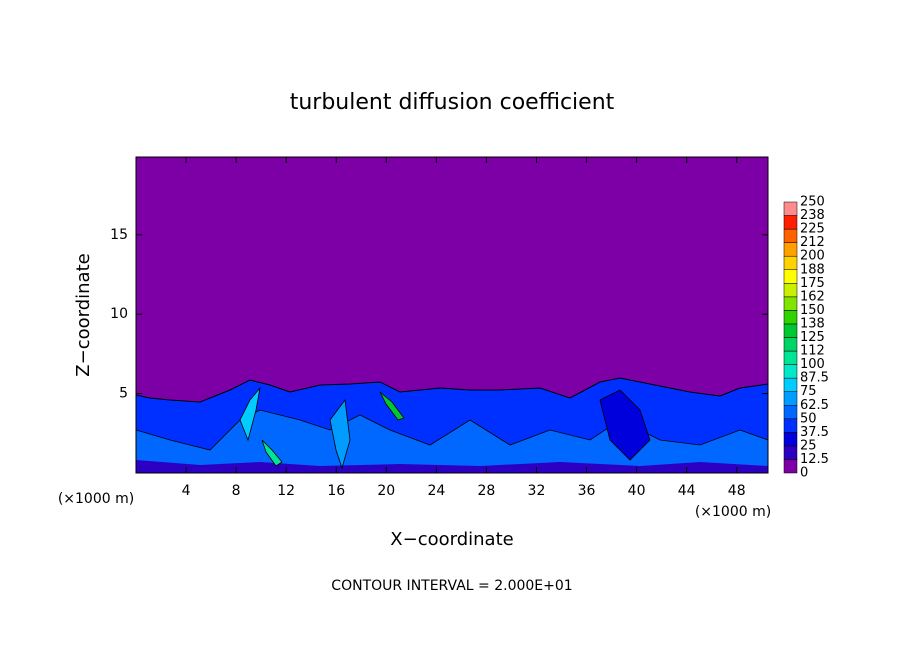 The height and width of the screenshot is (654, 904). I want to click on colorbar-label: 50, so click(808, 418).